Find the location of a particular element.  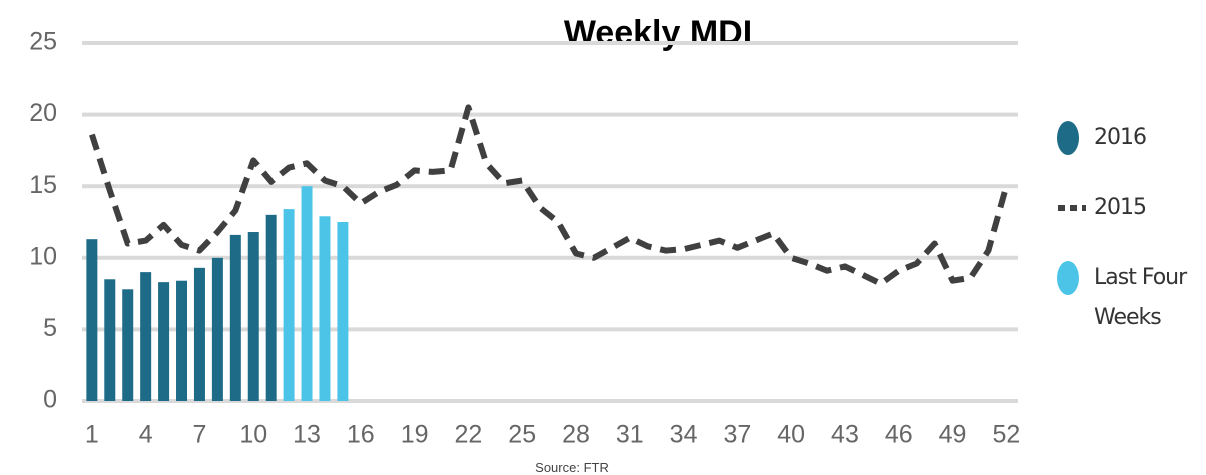

x-tick-label: 31 is located at coordinates (630, 435).